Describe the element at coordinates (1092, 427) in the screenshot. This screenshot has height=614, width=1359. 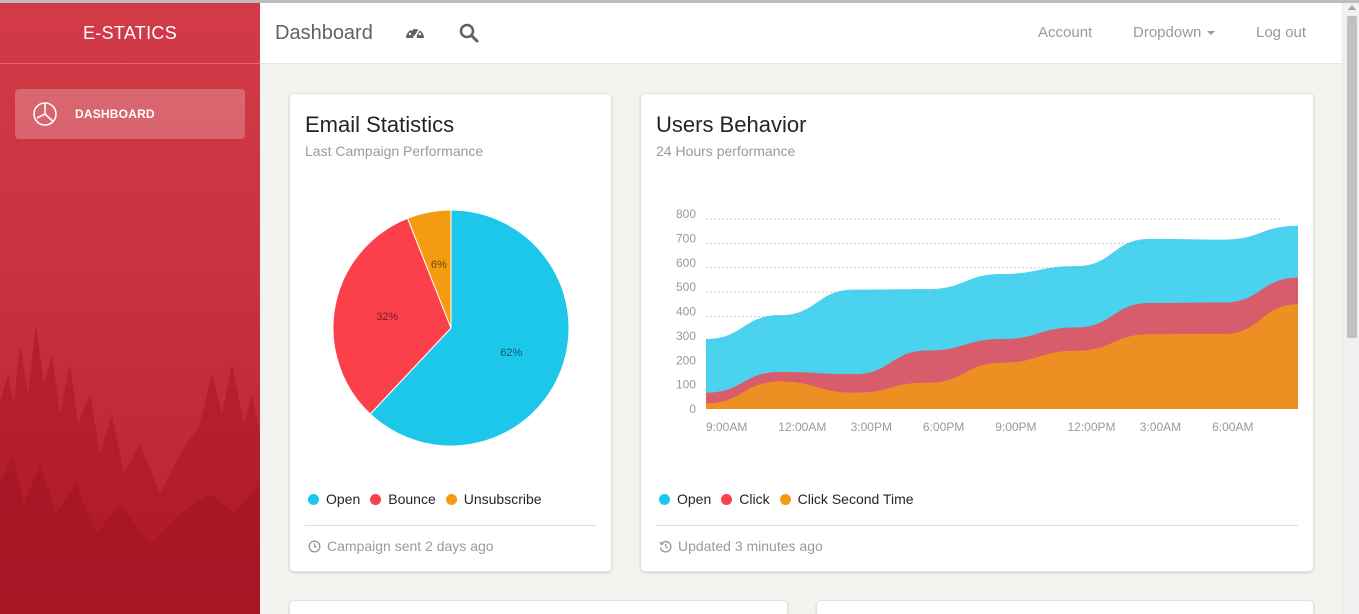
I see `x-tick-label: 12:00PM` at that location.